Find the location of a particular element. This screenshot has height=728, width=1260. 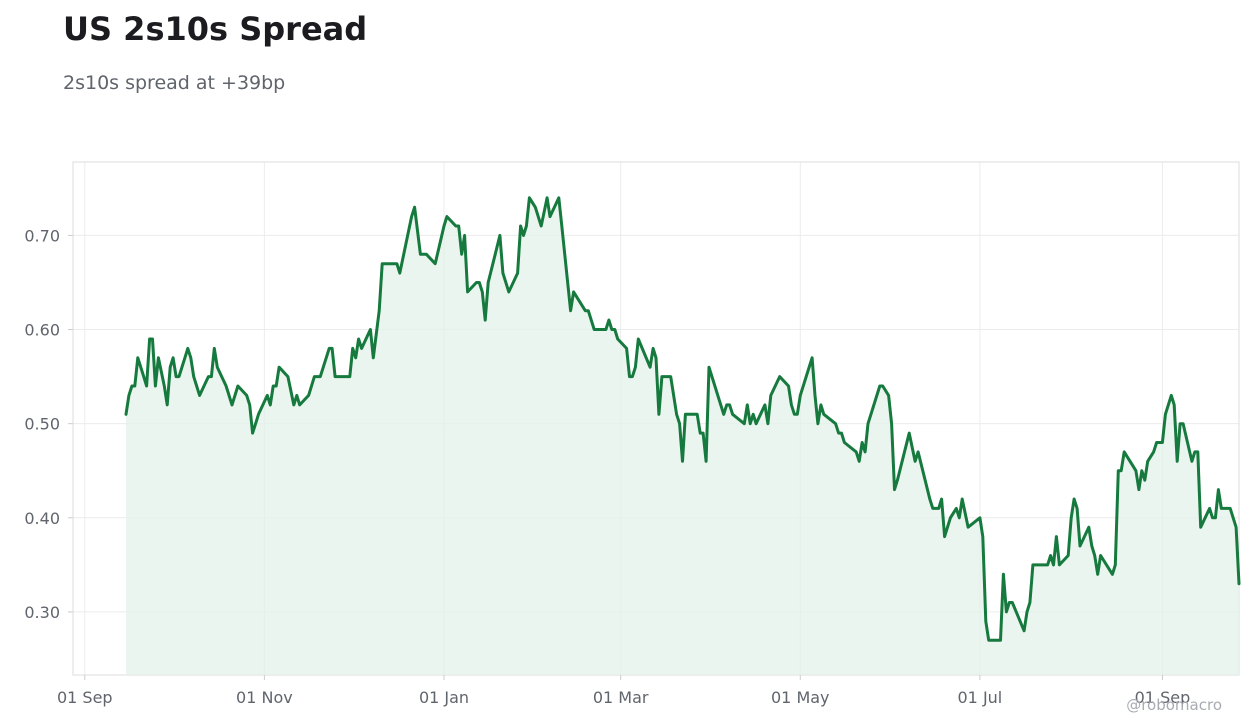

x-tick-label: 01 Nov is located at coordinates (264, 697).